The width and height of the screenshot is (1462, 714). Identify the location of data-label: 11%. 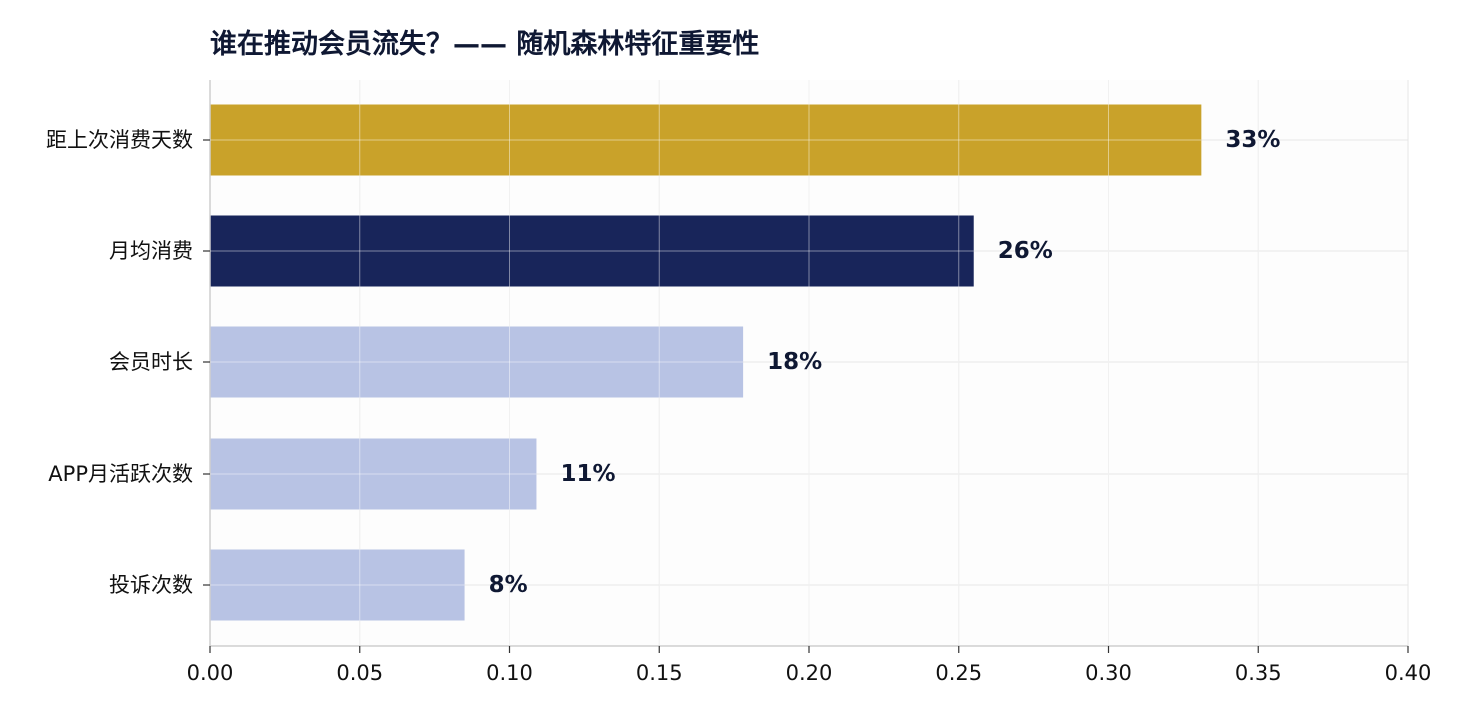
(587, 474).